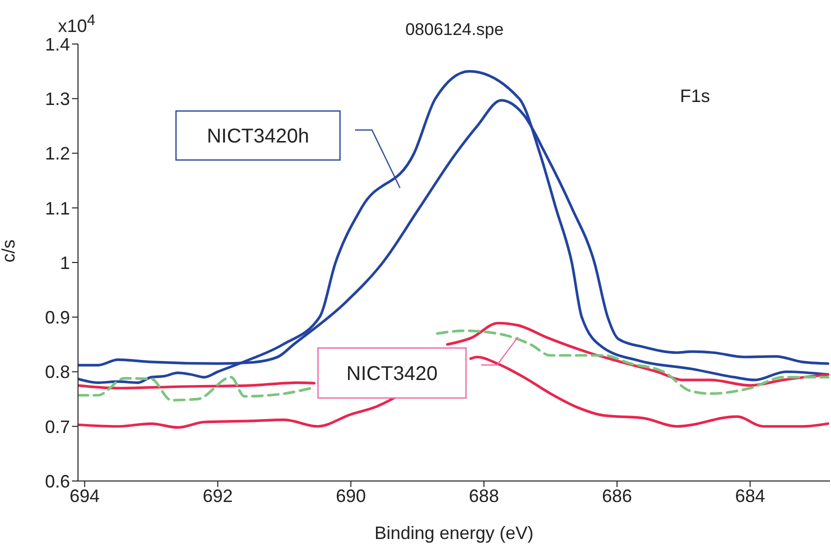  Describe the element at coordinates (454, 533) in the screenshot. I see `x-axis-title: Binding energy (eV)` at that location.